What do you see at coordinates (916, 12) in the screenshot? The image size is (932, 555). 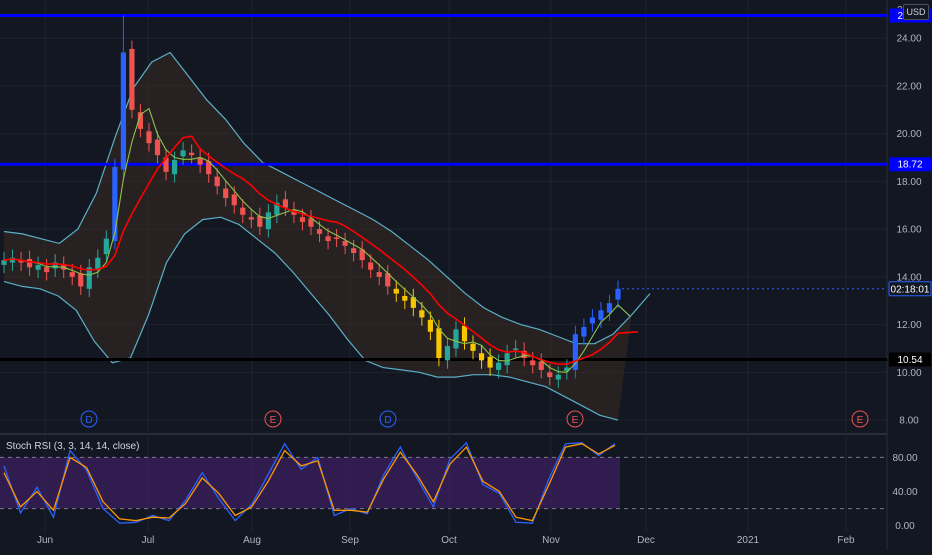 I see `currency-badge: USD` at bounding box center [916, 12].